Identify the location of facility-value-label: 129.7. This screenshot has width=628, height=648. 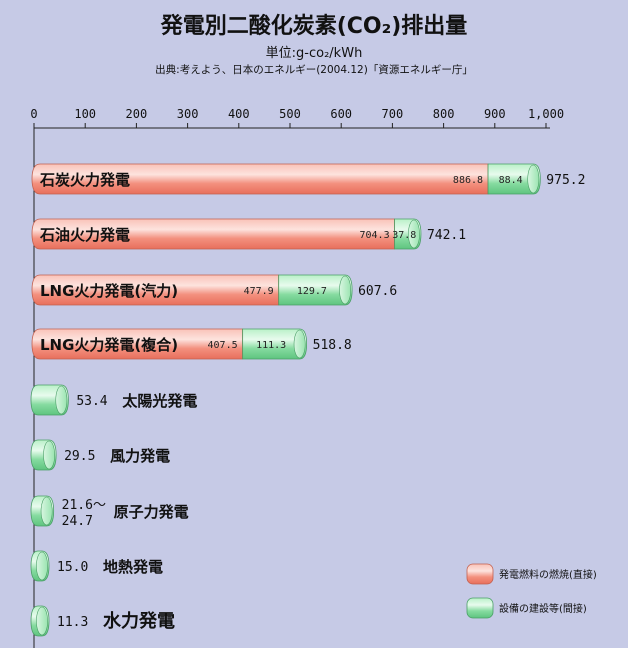
(312, 291).